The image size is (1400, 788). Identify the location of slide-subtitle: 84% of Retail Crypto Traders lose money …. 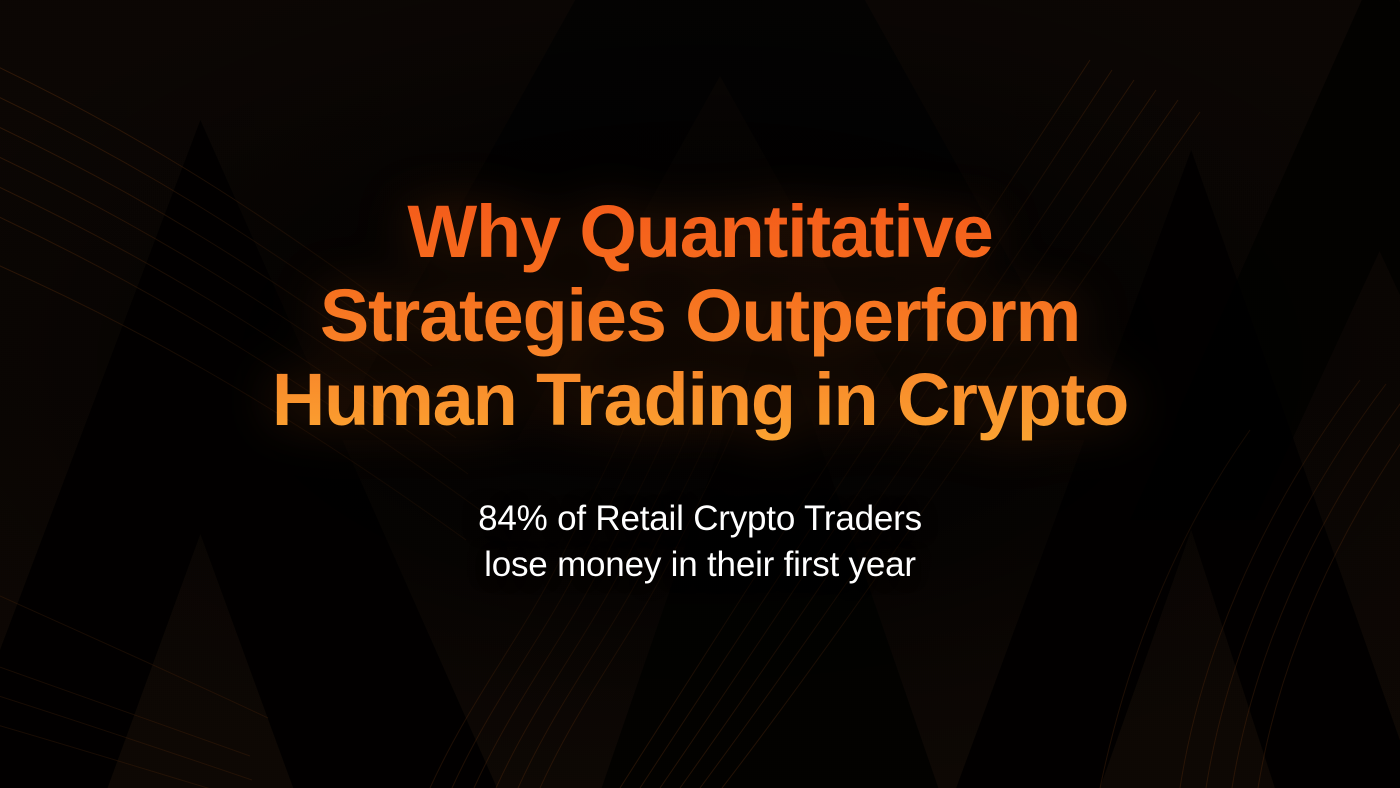
(700, 541).